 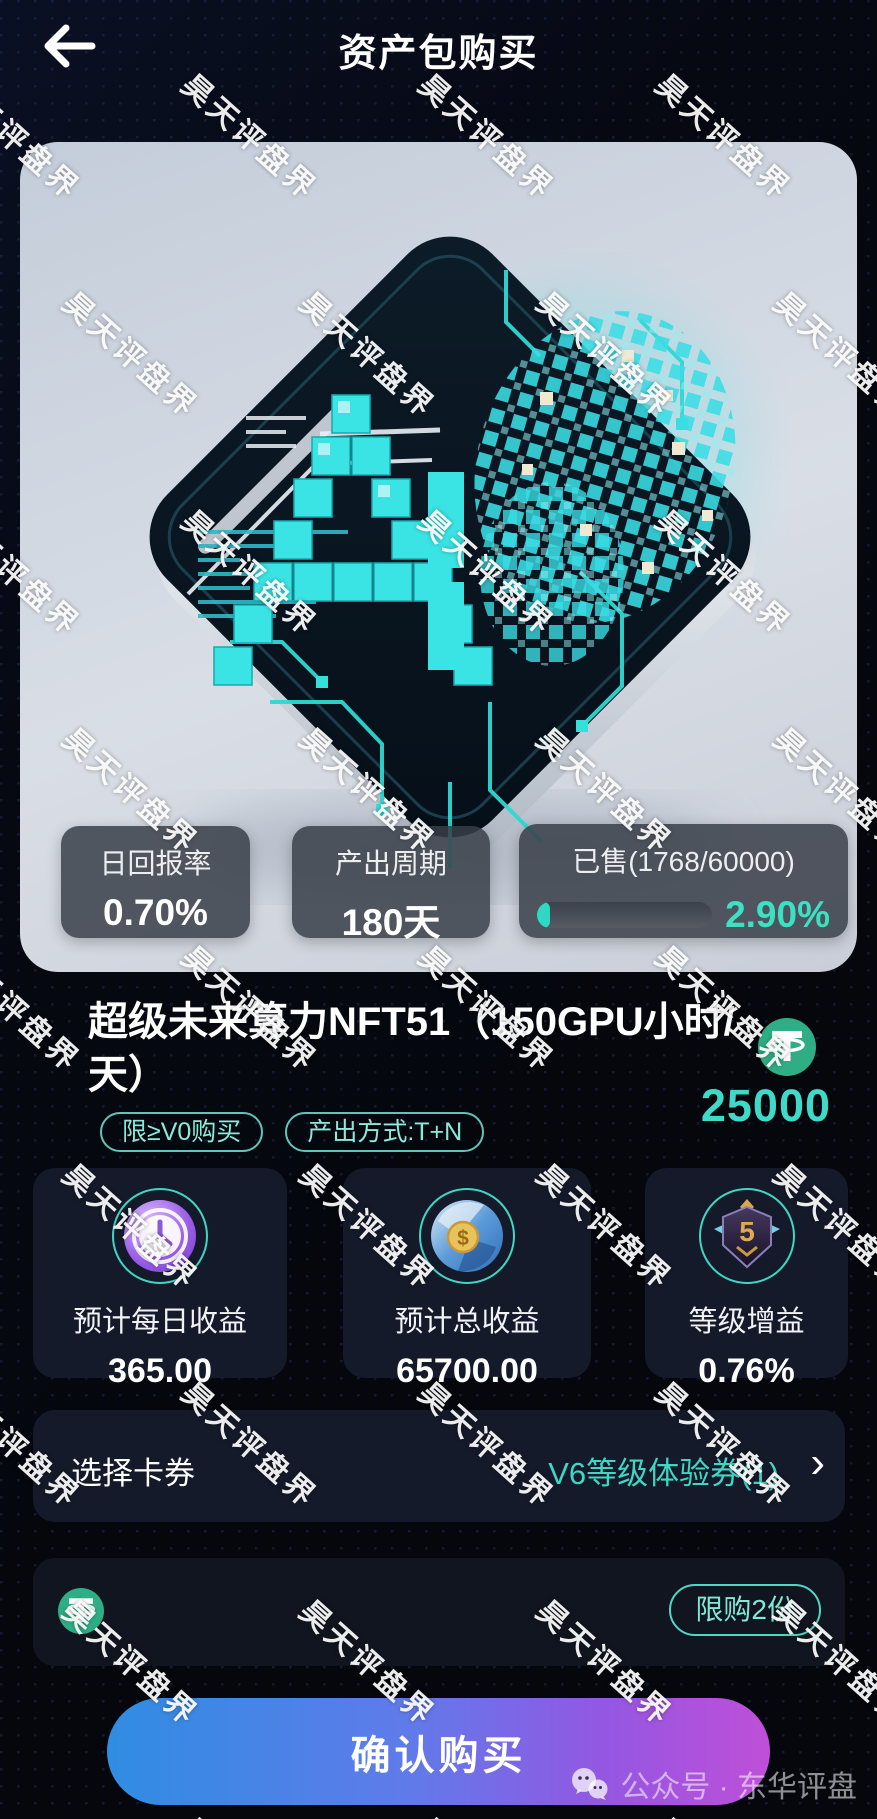 I want to click on cycle-box: 产出周期 180天, so click(x=391, y=884).